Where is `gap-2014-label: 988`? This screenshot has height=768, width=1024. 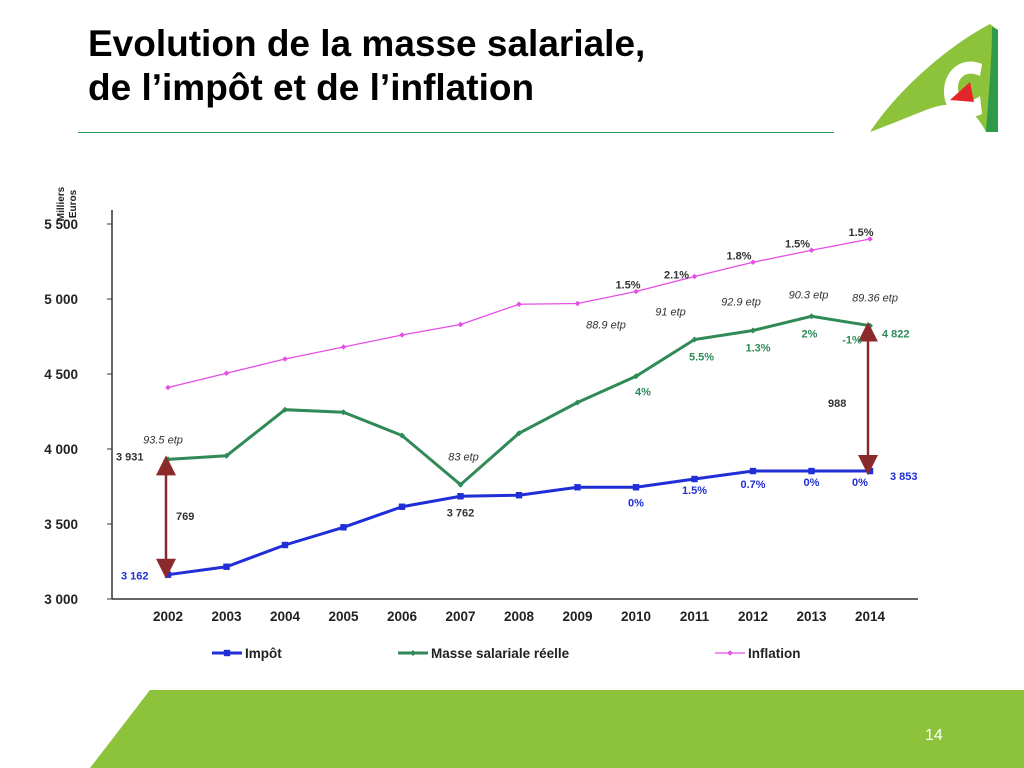 gap-2014-label: 988 is located at coordinates (837, 404).